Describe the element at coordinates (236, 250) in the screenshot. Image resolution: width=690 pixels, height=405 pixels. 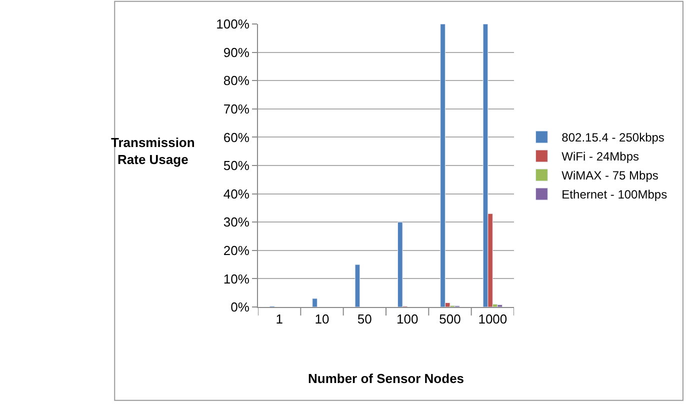
I see `y-tick-label: 20%` at that location.